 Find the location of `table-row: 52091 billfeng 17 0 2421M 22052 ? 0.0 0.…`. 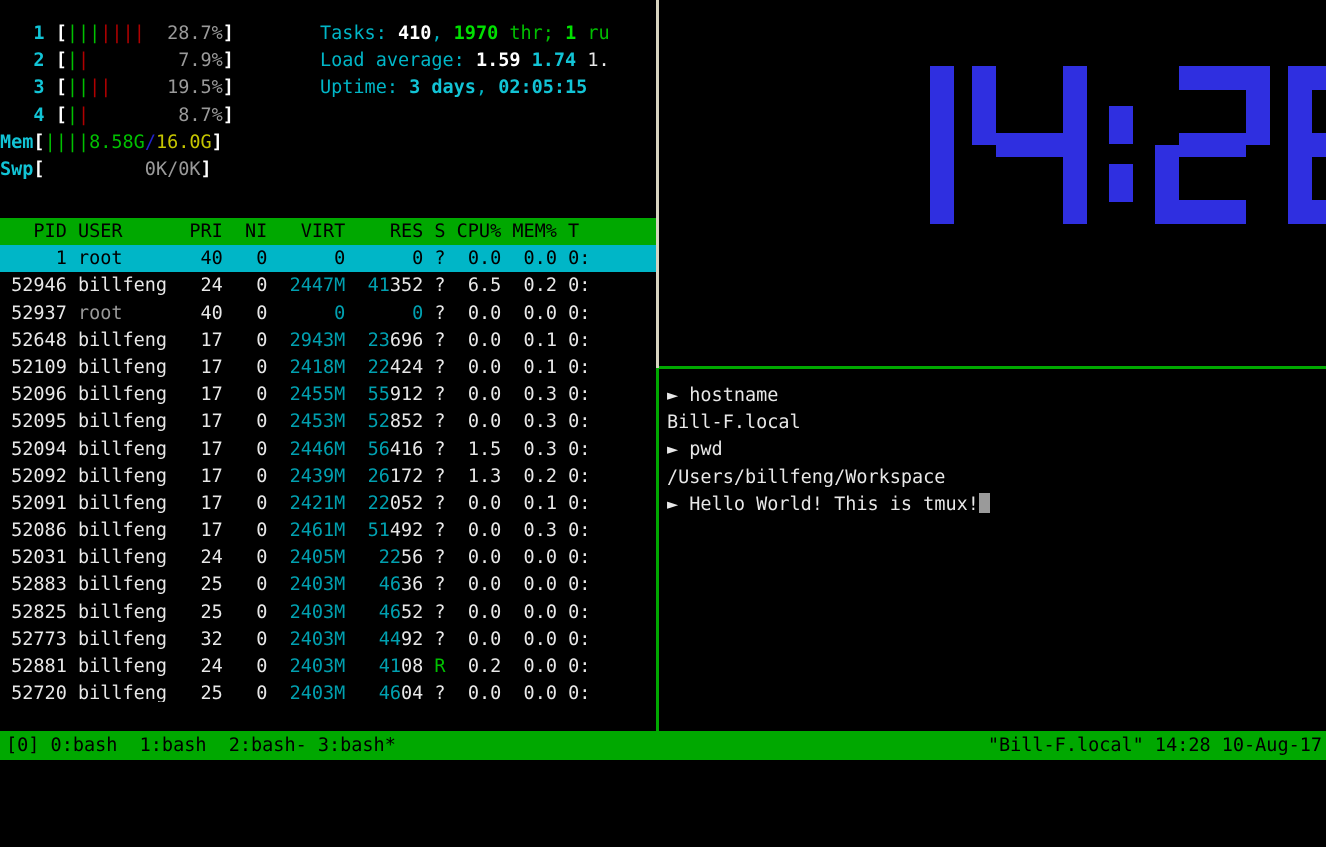

table-row: 52091 billfeng 17 0 2421M 22052 ? 0.0 0.… is located at coordinates (329, 503).